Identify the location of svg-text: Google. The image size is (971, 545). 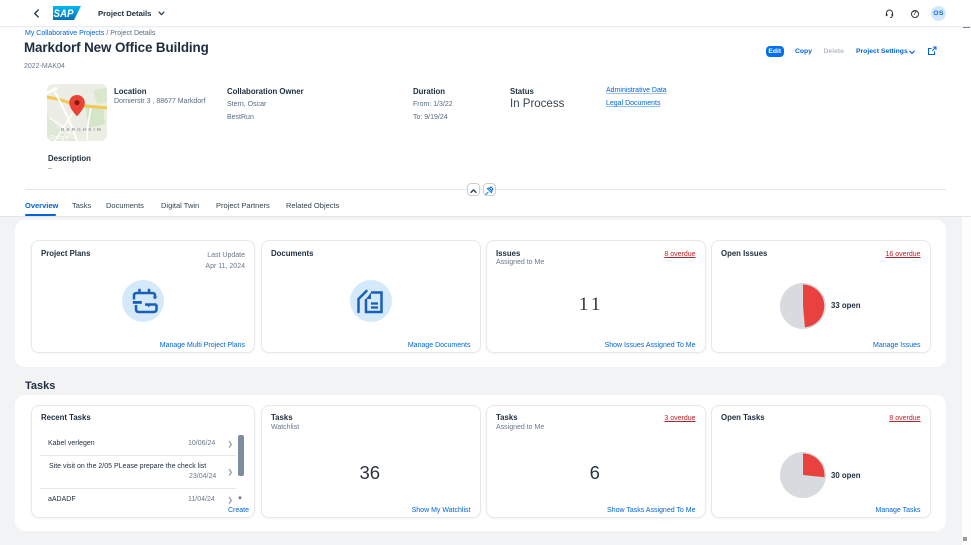
(59, 138).